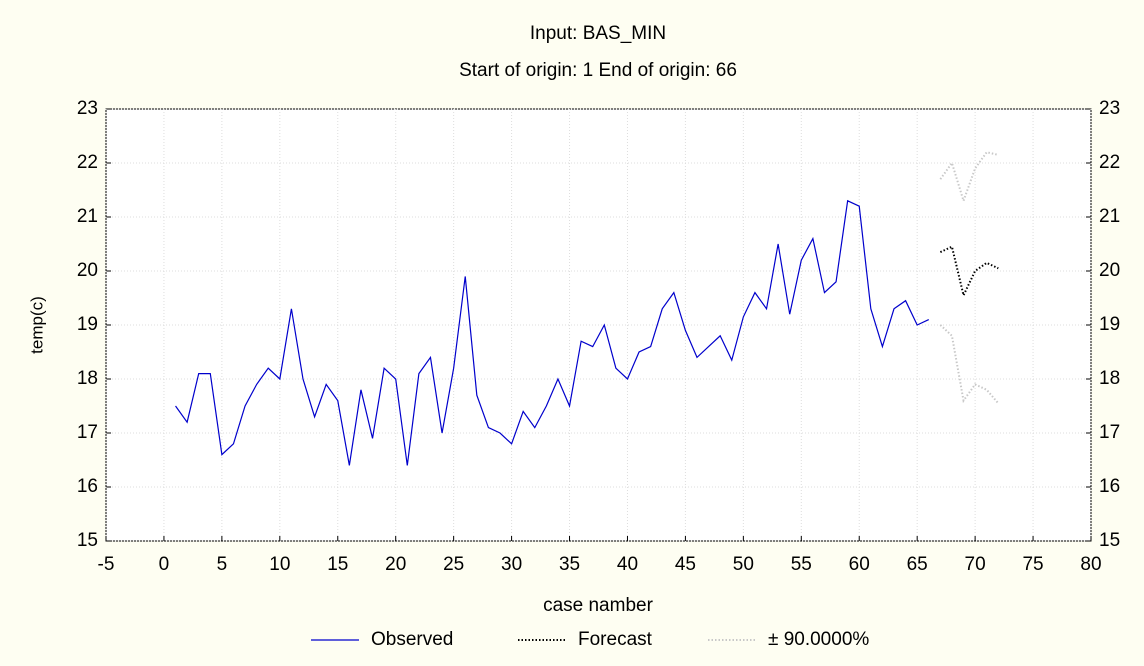 The height and width of the screenshot is (666, 1144). I want to click on y2-tick-label: 23, so click(1109, 108).